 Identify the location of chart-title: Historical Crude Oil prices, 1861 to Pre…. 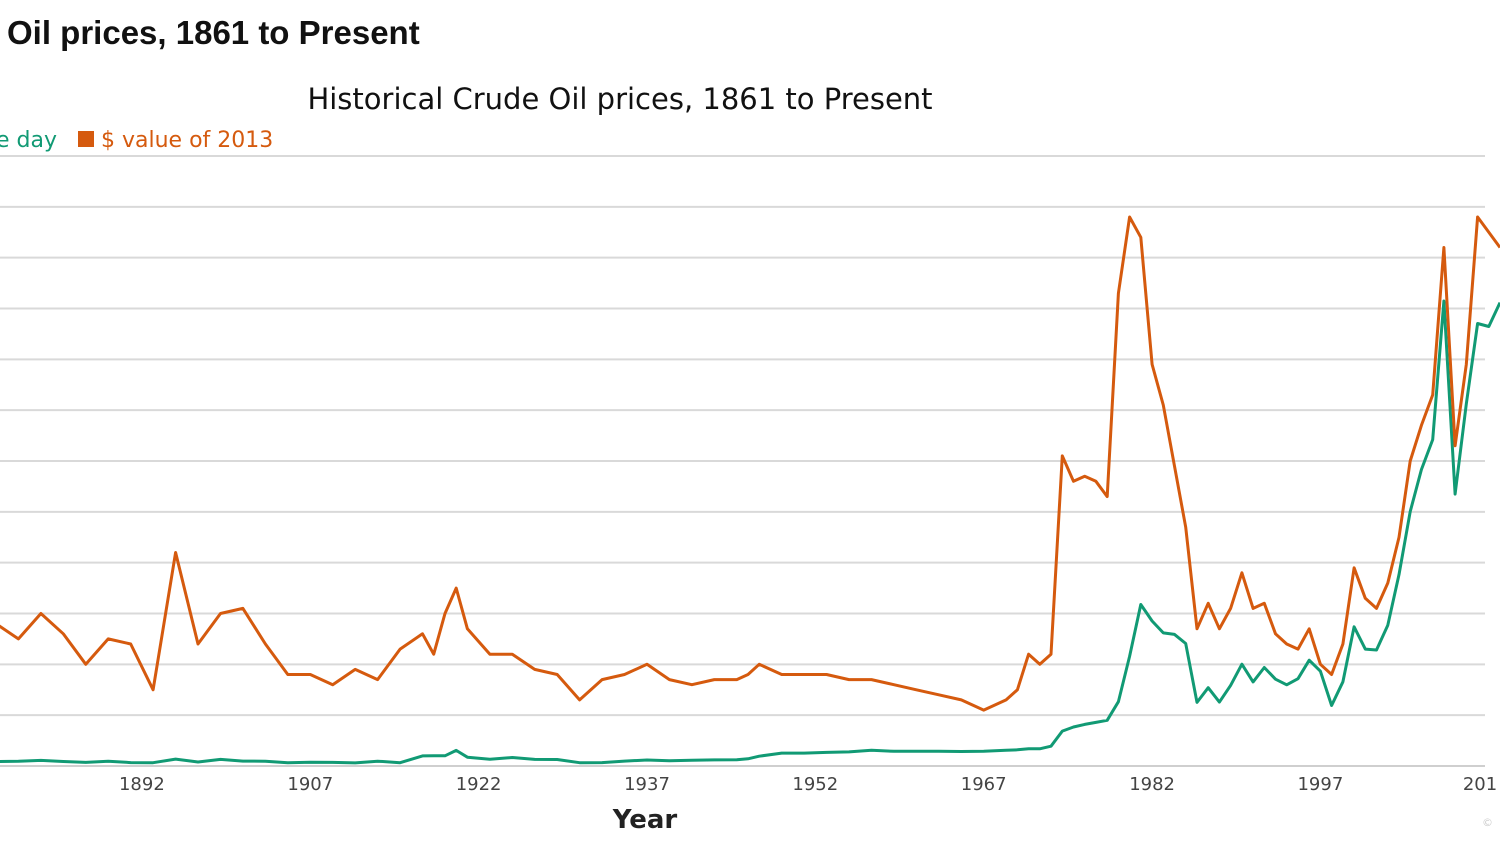
(619, 99).